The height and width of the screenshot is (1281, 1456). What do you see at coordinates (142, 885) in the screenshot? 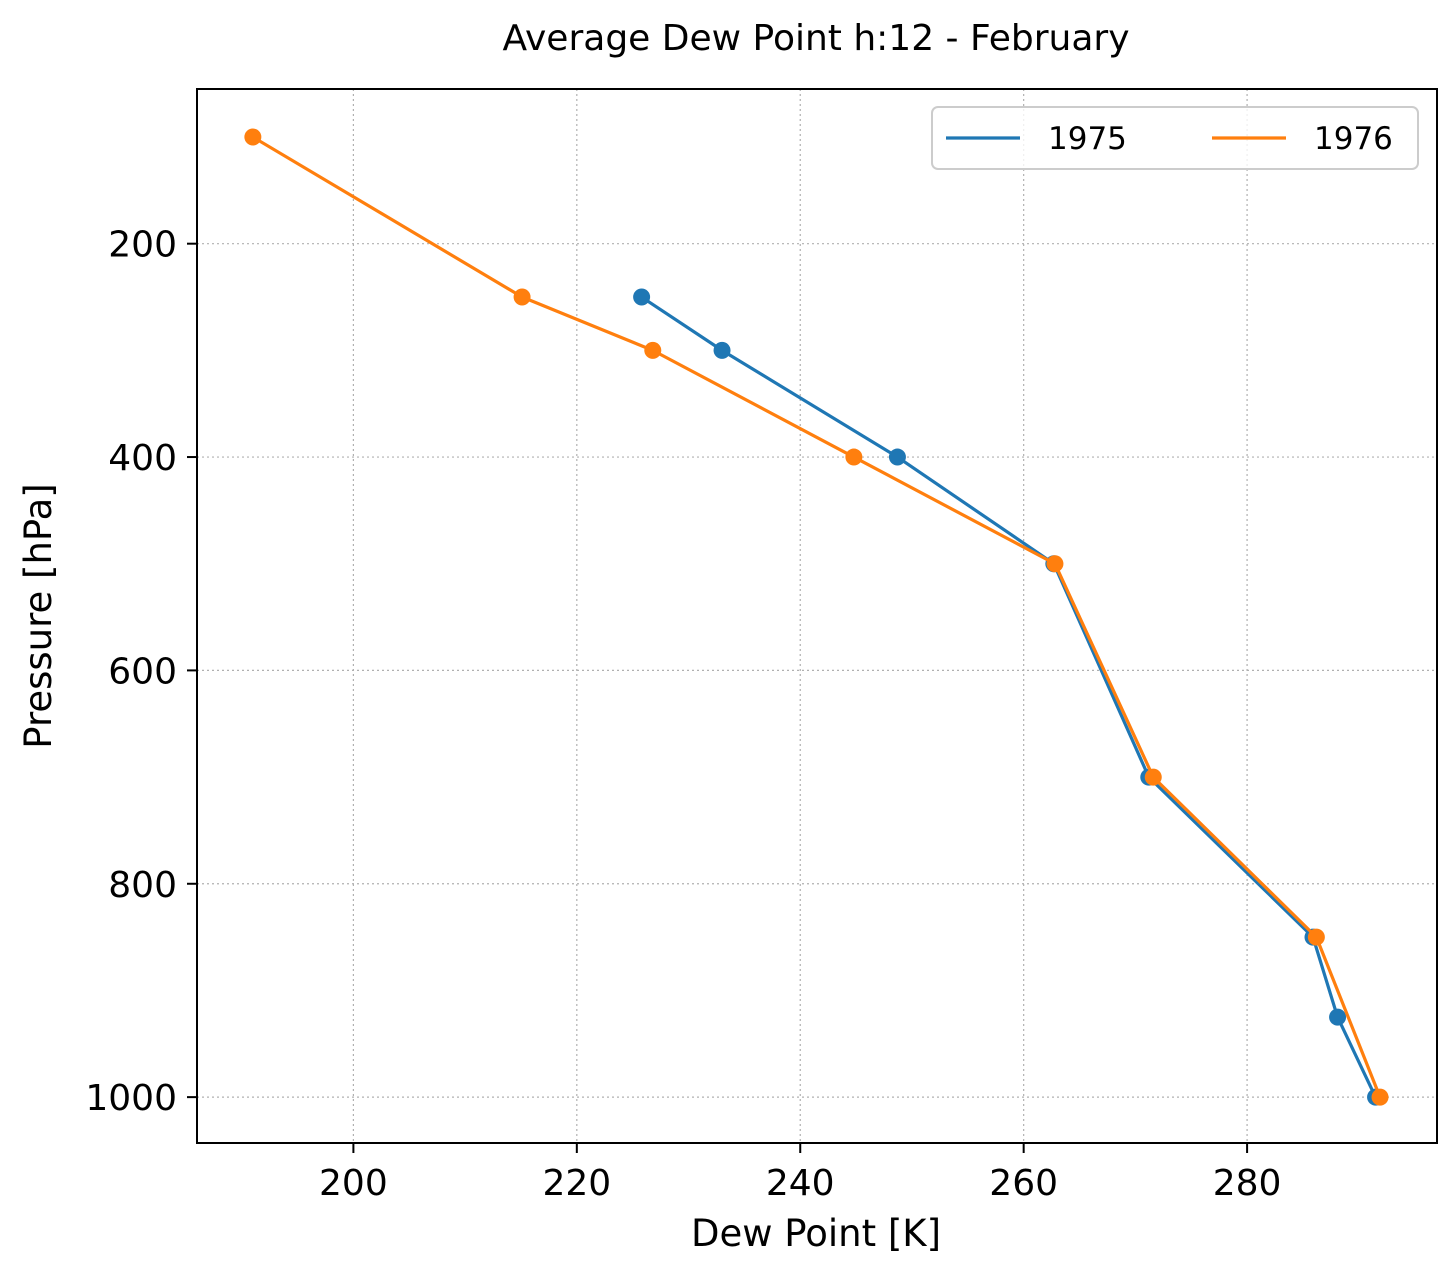
I see `y-tick-label: 800` at bounding box center [142, 885].